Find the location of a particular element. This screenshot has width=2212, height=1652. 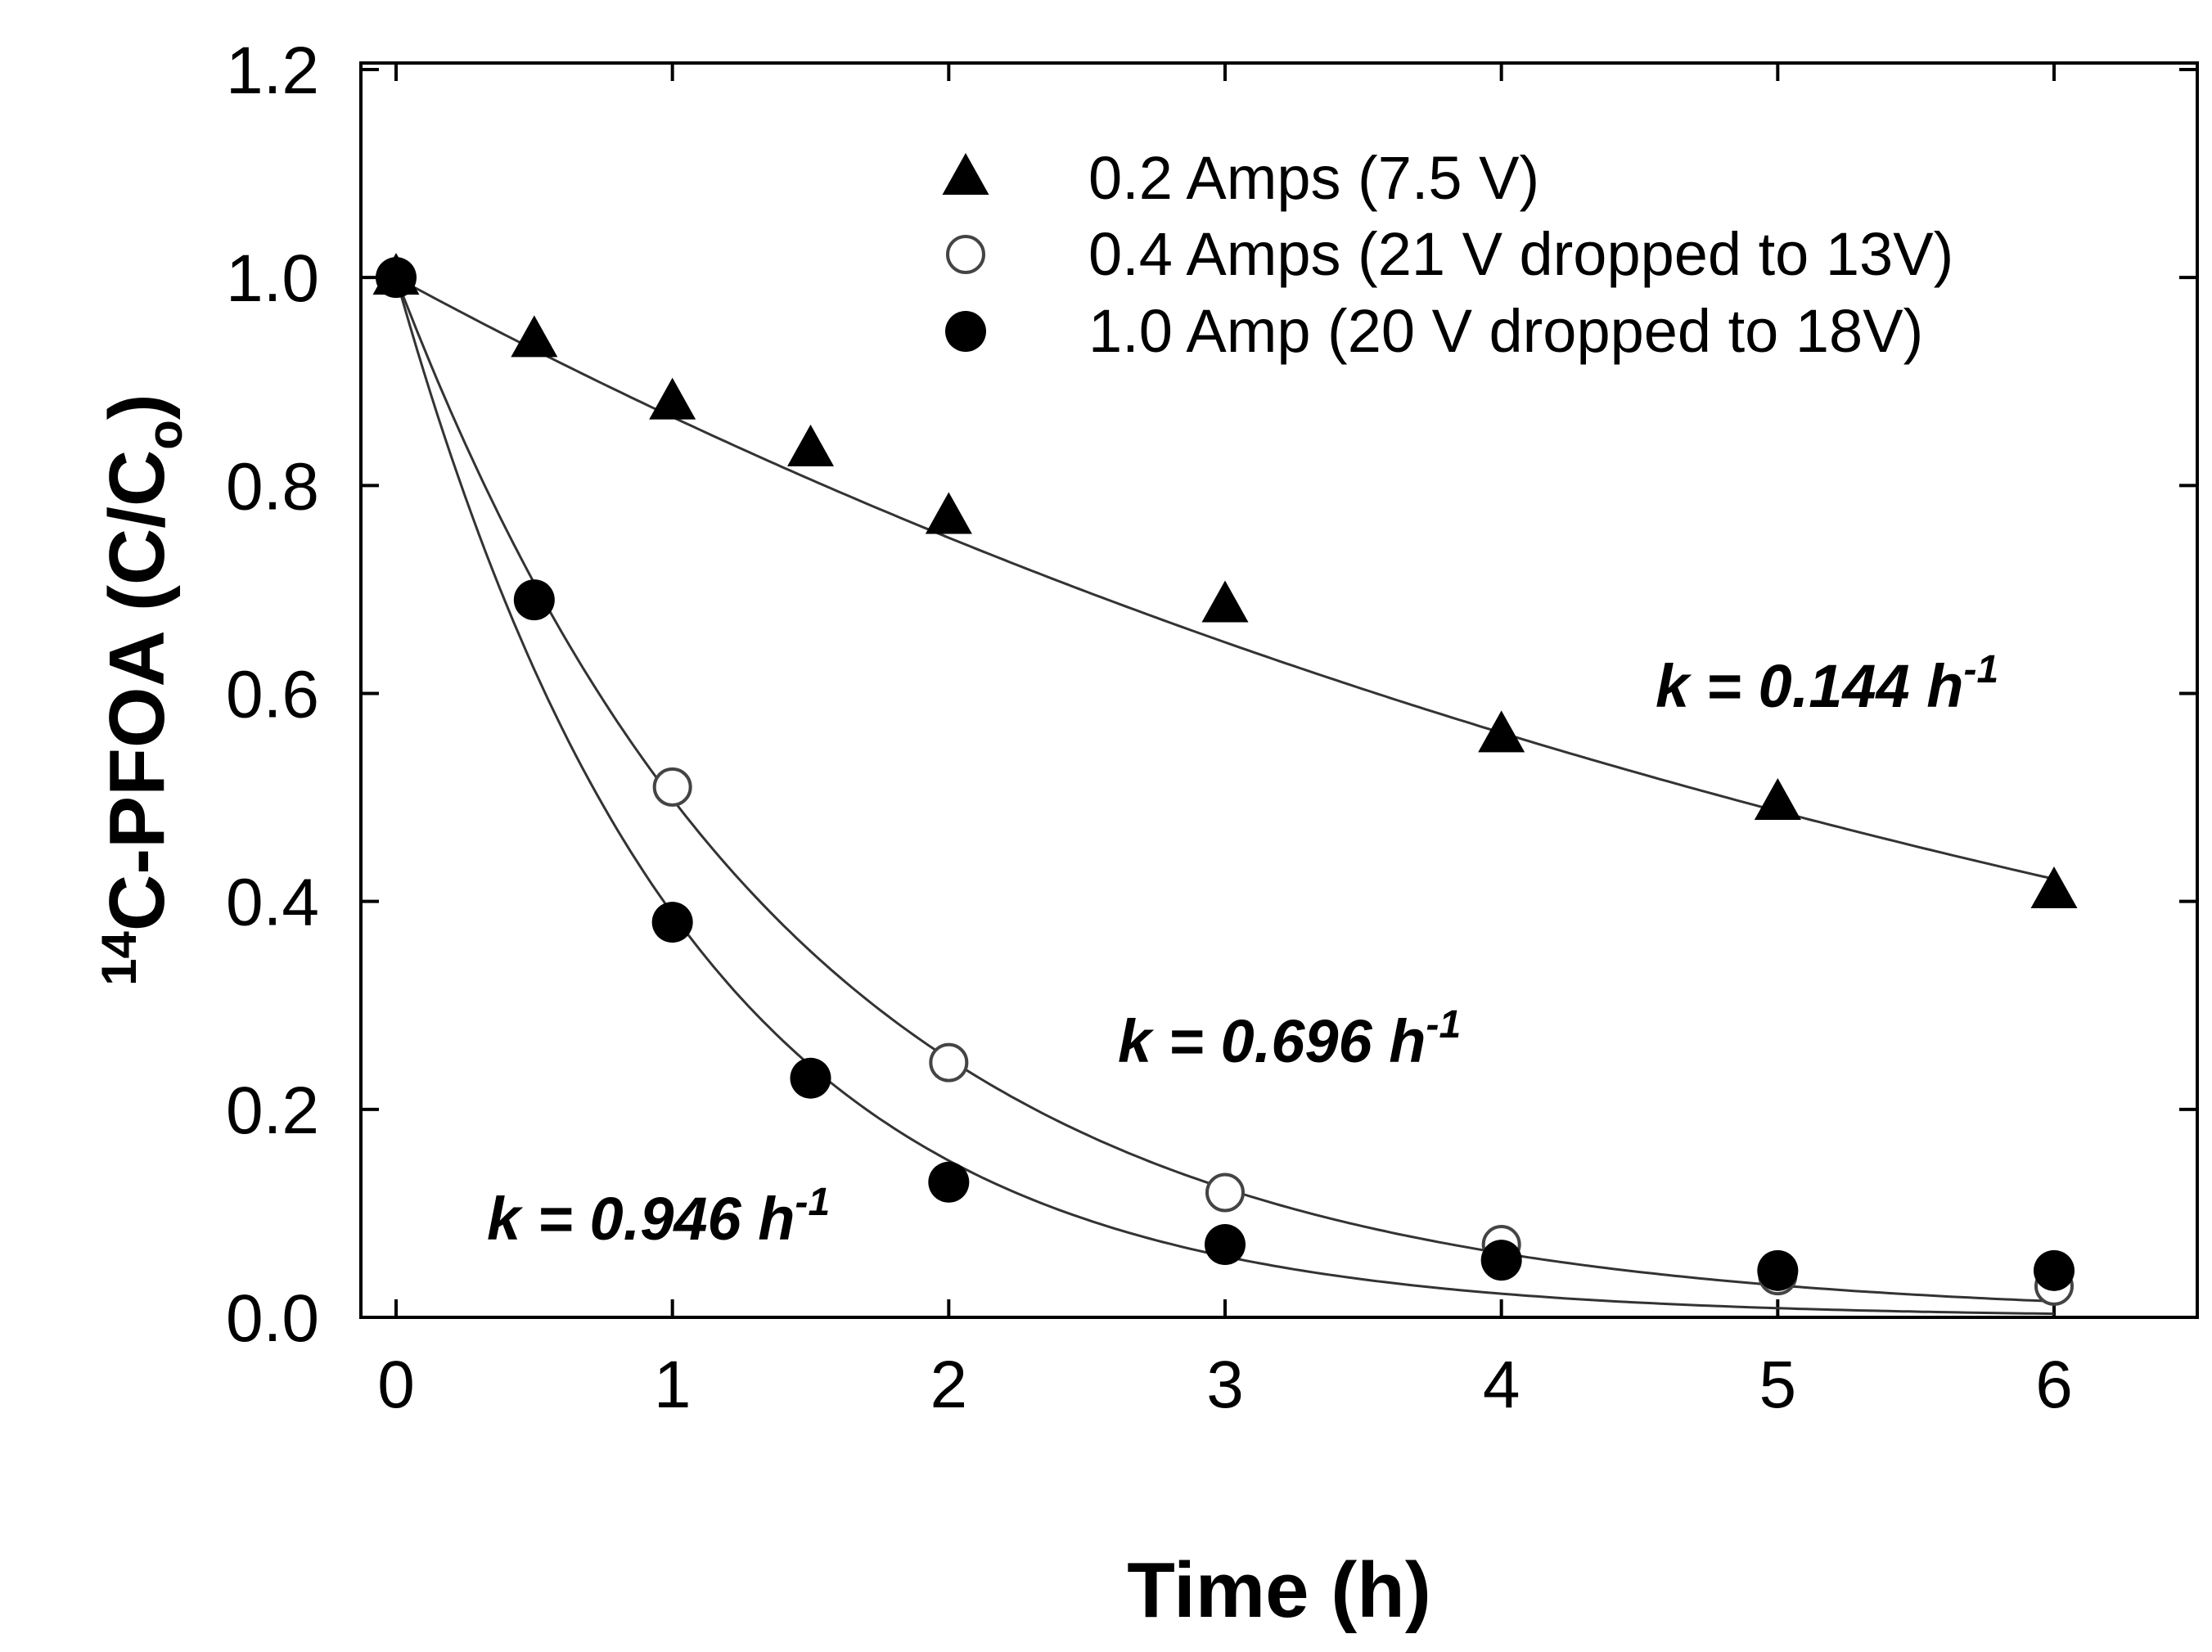

y-tick-label: 0.8 is located at coordinates (272, 486).